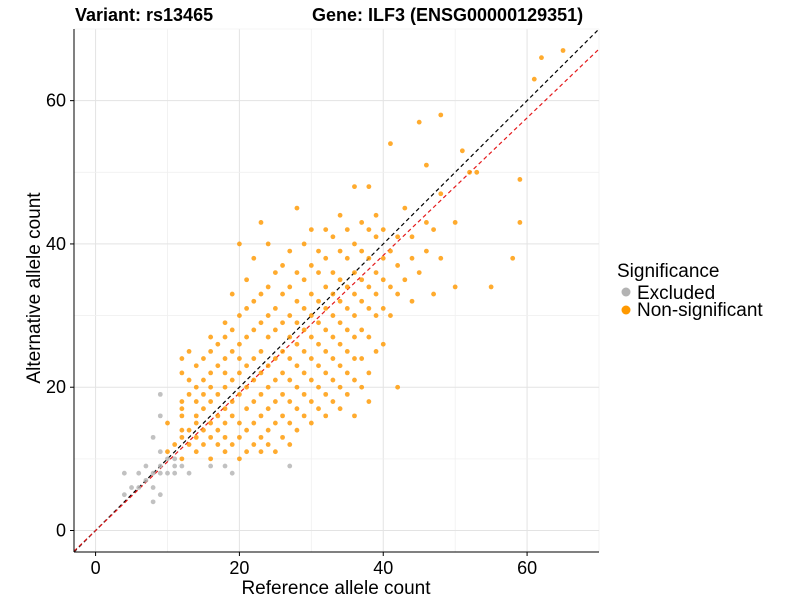 The image size is (800, 600). What do you see at coordinates (34, 288) in the screenshot?
I see `y-axis-title: Alternative allele count` at bounding box center [34, 288].